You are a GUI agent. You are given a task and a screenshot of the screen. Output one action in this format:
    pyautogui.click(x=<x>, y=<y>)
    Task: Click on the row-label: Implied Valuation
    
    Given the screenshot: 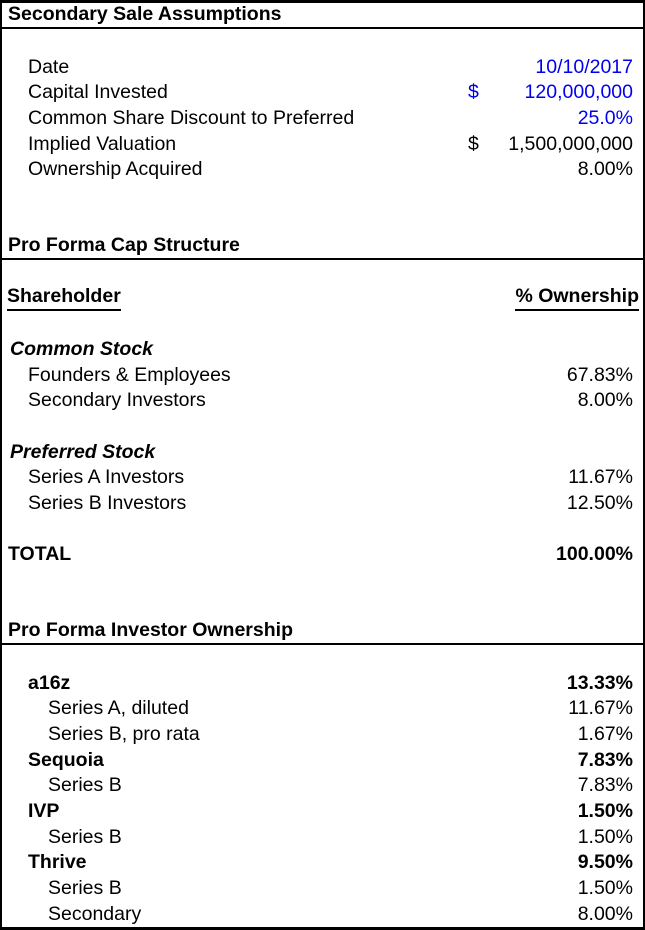 What is the action you would take?
    pyautogui.click(x=102, y=143)
    